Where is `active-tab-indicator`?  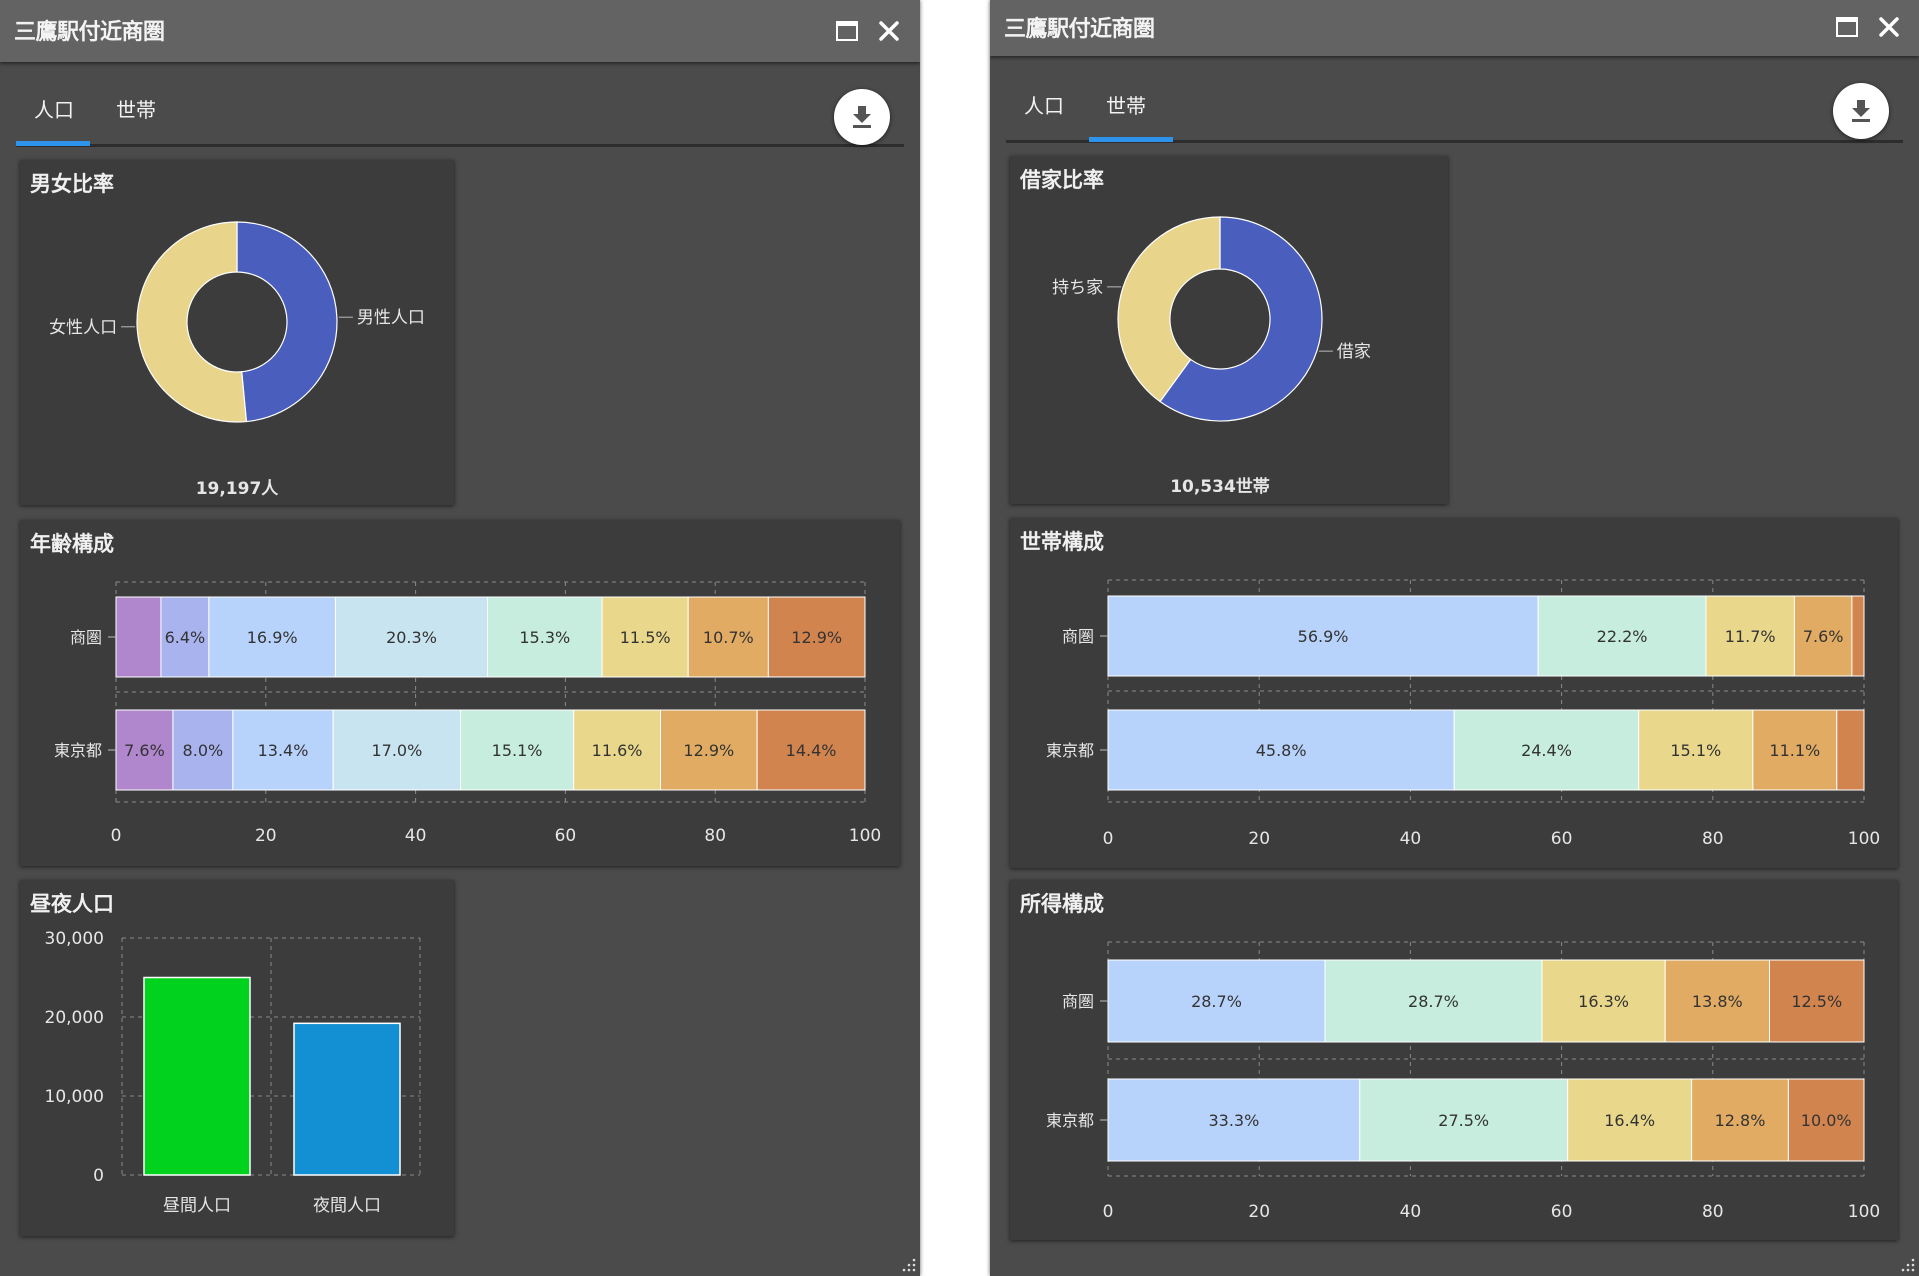
active-tab-indicator is located at coordinates (53, 143).